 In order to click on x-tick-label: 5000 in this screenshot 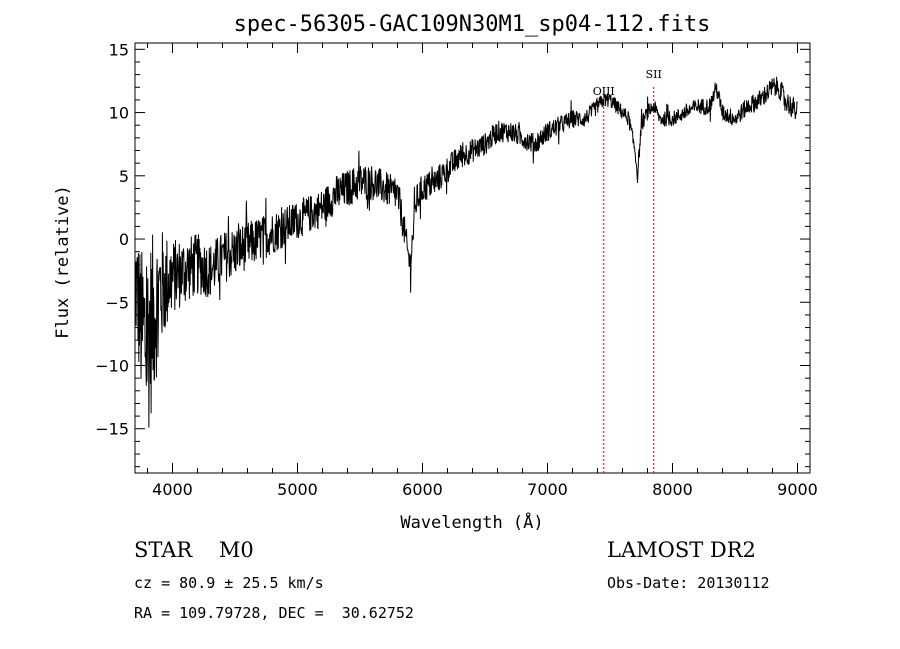, I will do `click(297, 489)`.